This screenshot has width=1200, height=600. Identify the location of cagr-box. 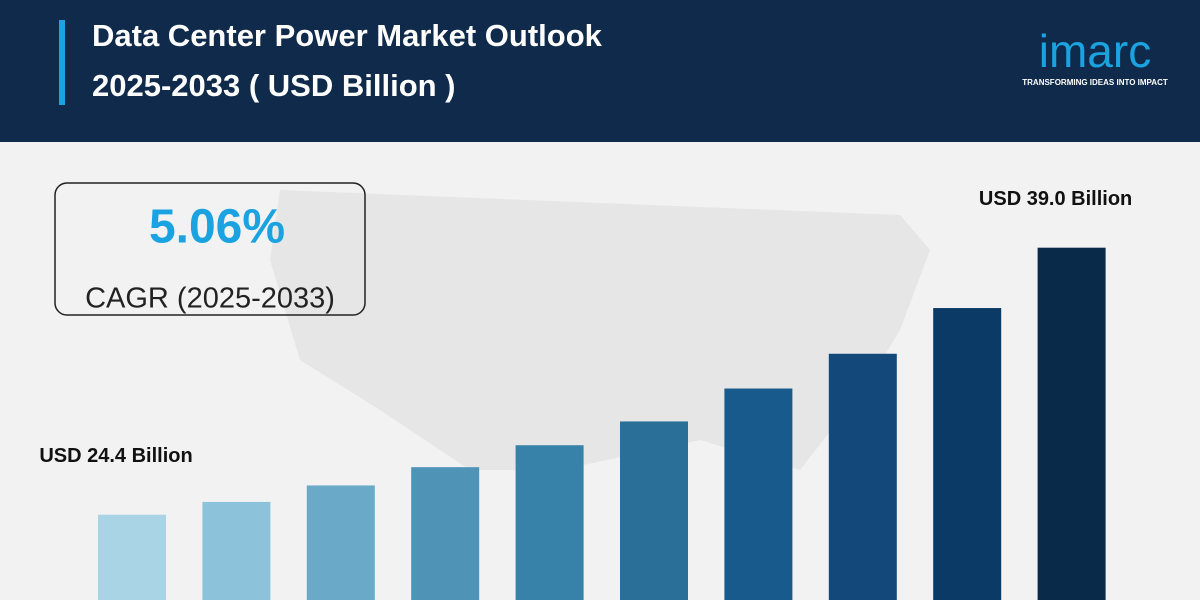
(210, 249).